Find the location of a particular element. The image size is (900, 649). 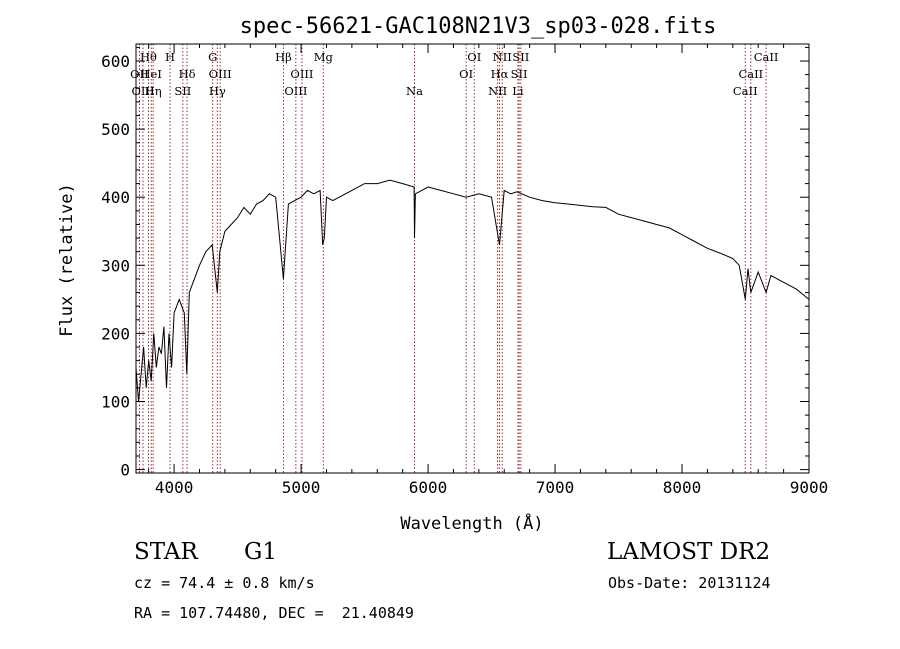

line-label-1: OII is located at coordinates (139, 74).